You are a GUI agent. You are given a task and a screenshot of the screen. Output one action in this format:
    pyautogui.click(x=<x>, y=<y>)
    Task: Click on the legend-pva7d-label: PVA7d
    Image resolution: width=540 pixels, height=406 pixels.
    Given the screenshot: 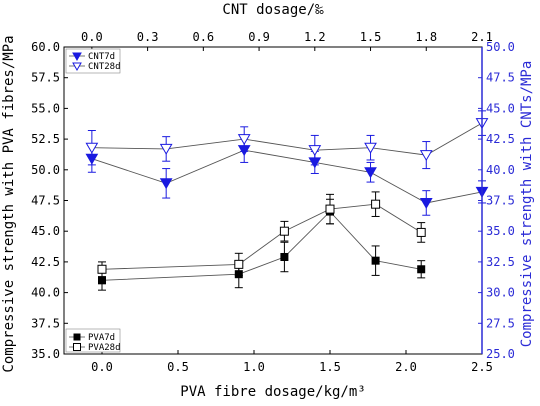 What is the action you would take?
    pyautogui.click(x=101, y=338)
    